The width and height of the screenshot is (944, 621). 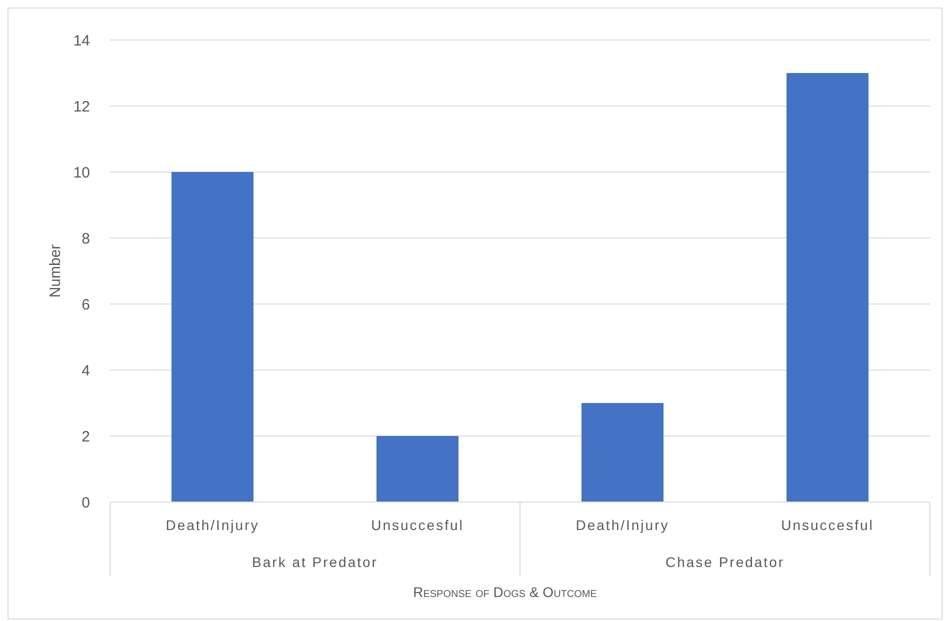 What do you see at coordinates (86, 437) in the screenshot?
I see `y-tick-label: 2` at bounding box center [86, 437].